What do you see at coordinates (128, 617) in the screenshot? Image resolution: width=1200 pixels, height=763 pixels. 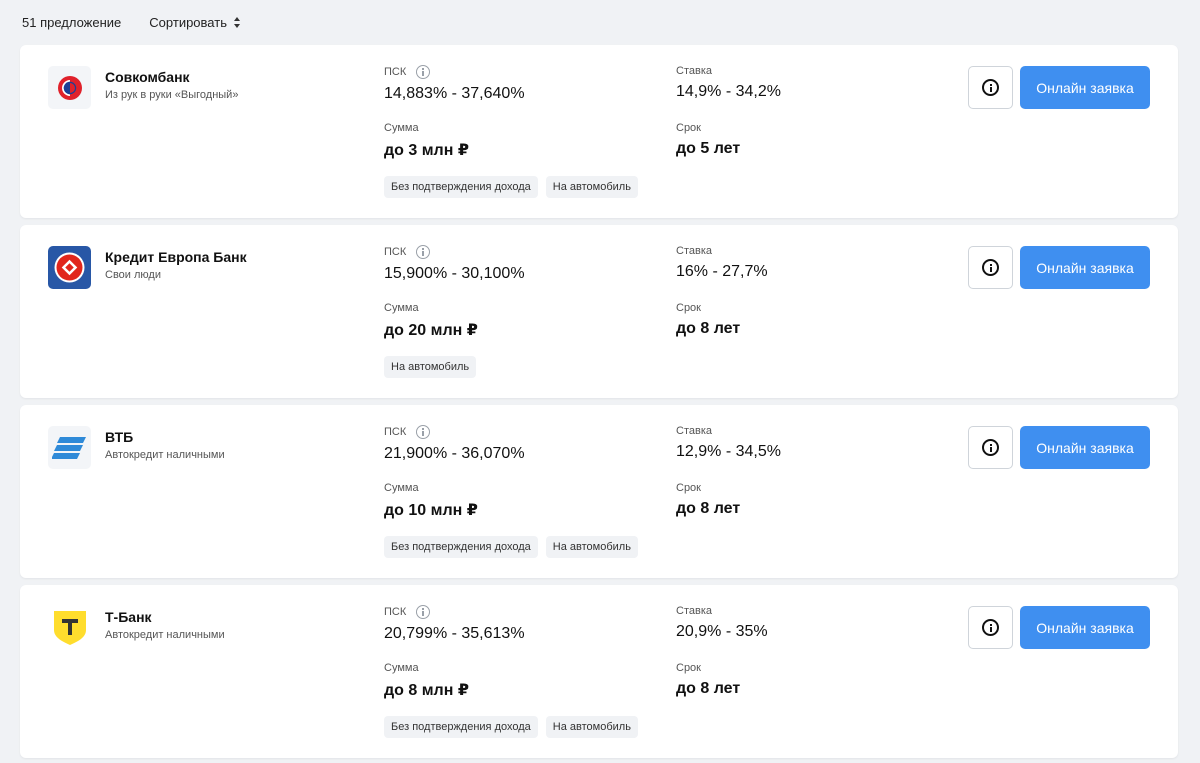 I see `bank-name: Т-Банк` at bounding box center [128, 617].